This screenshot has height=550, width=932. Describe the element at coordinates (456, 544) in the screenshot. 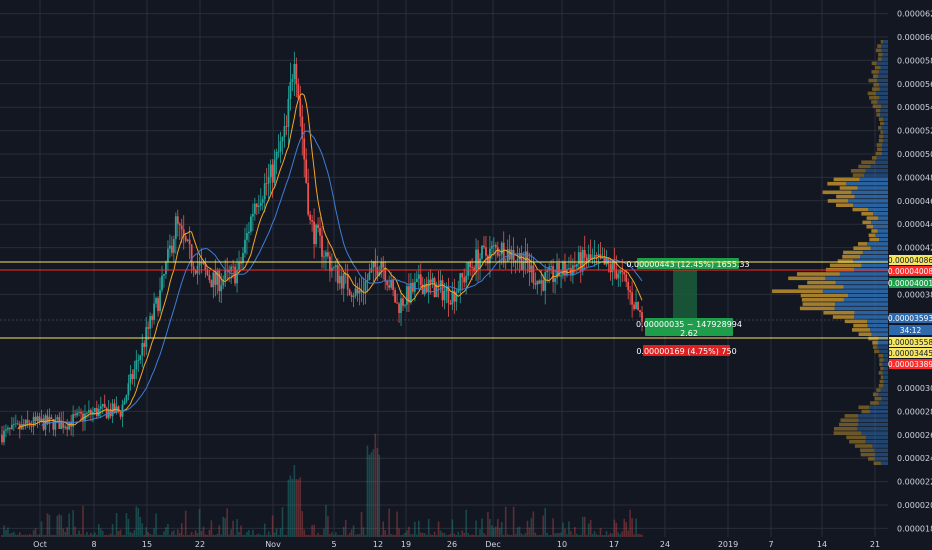

I see `time-axis: Oct 8 15 22 Nov 5 12 19 26 Dec 10 17 24 2019 7 14 21` at that location.